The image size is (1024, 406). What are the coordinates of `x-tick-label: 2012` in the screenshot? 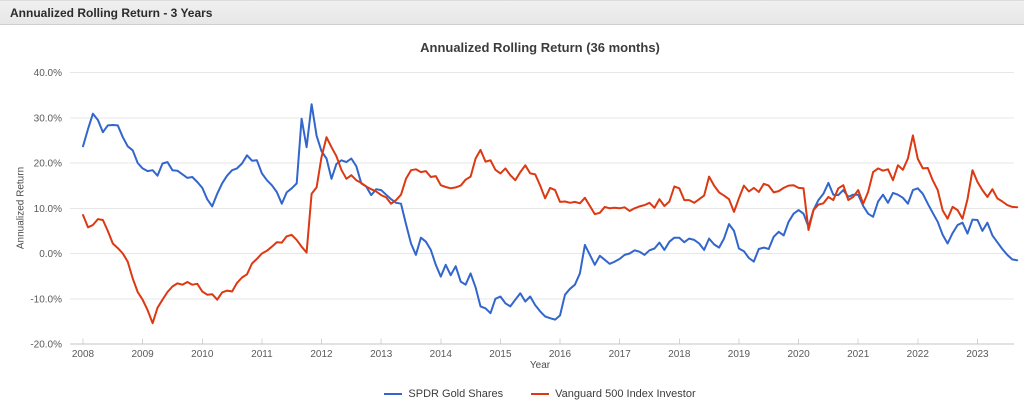 It's located at (321, 354).